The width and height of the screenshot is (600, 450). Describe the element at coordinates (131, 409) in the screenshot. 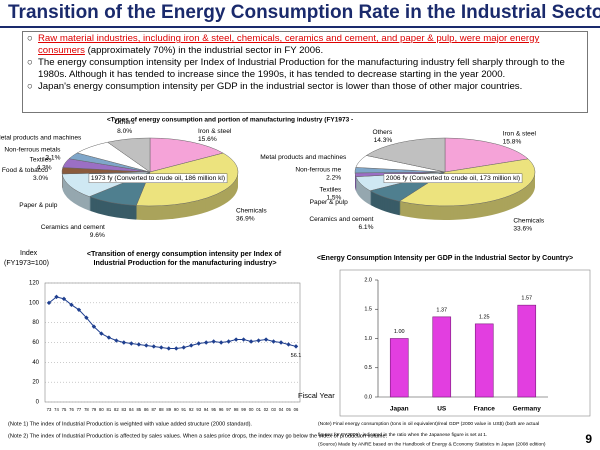

I see `x-tick-label: 84` at that location.